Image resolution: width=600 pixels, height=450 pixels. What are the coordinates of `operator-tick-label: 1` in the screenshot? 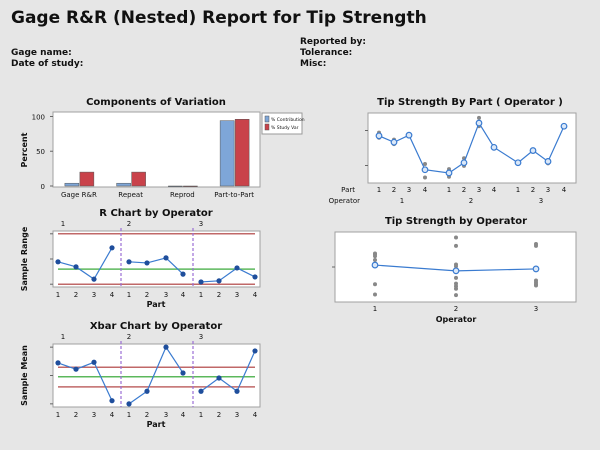 It's located at (402, 201).